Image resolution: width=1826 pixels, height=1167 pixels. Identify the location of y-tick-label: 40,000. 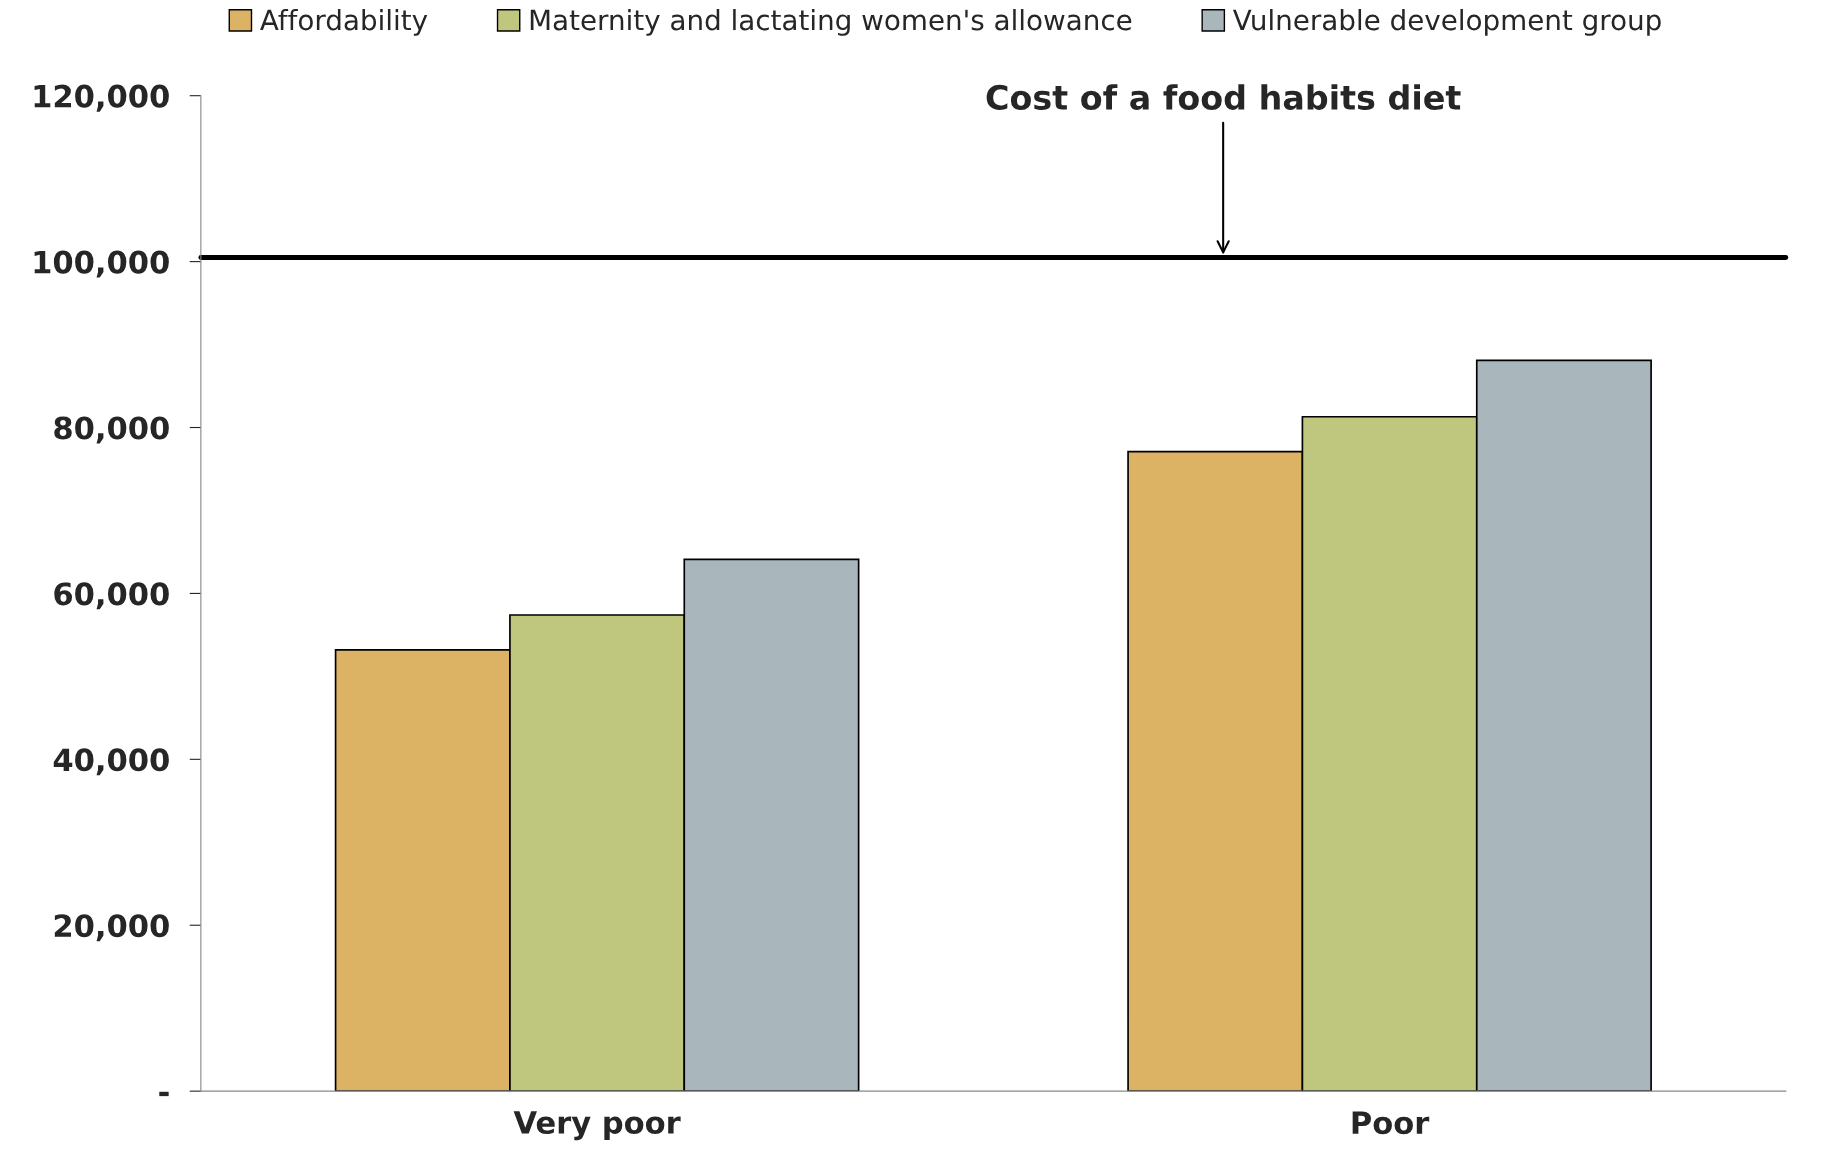
(111, 762).